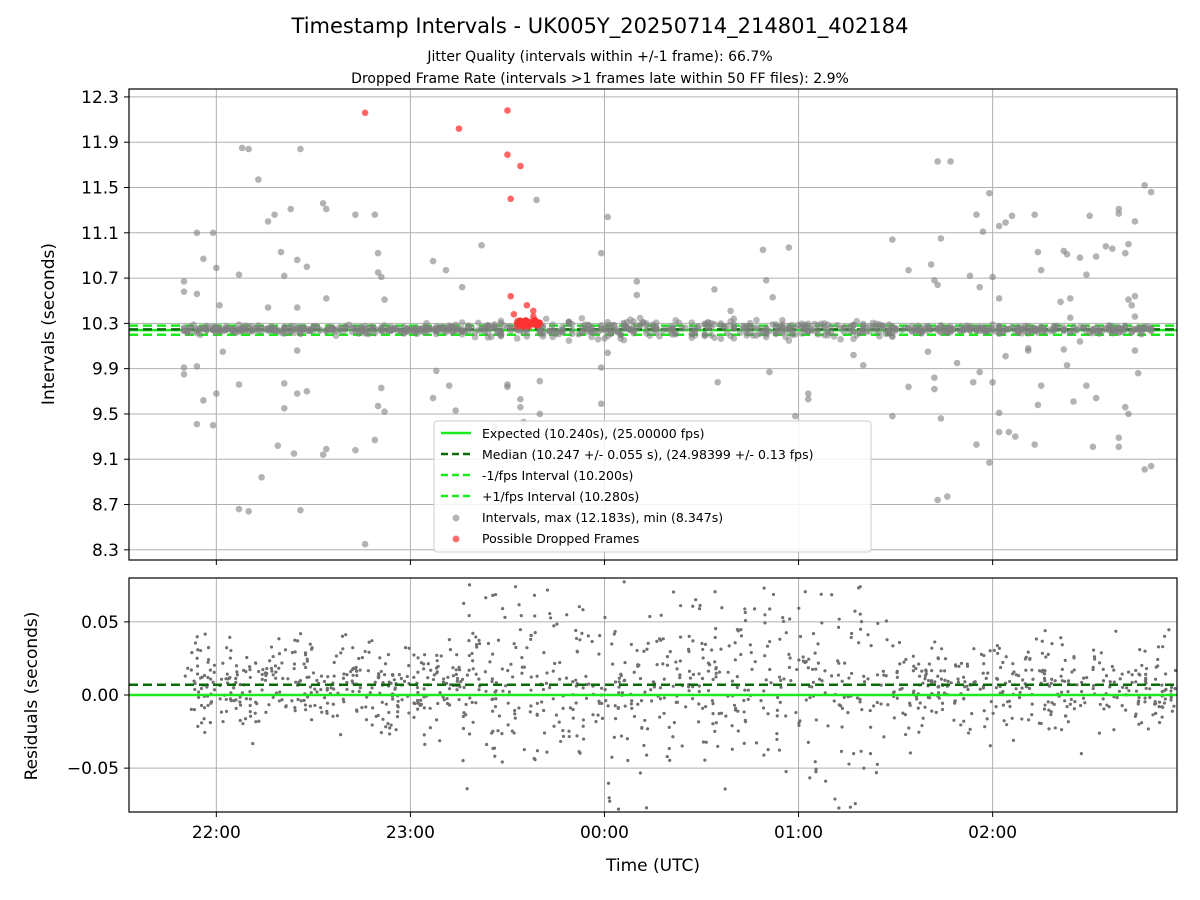 This screenshot has height=900, width=1200. I want to click on legend-intervals-label: Intervals, max (12.183s), min (8.347s), so click(602, 517).